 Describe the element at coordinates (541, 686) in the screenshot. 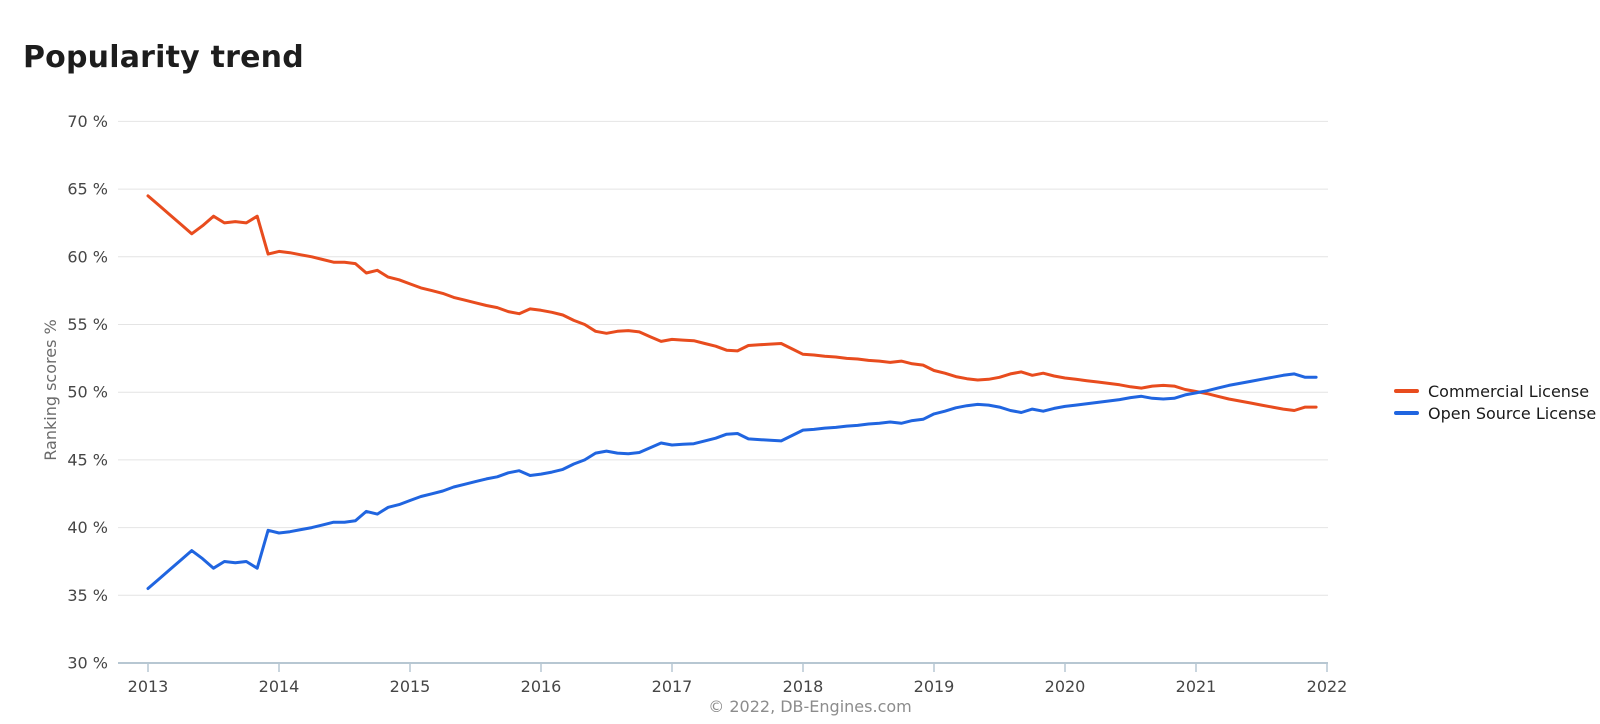

I see `x-tick-label: 2016` at that location.